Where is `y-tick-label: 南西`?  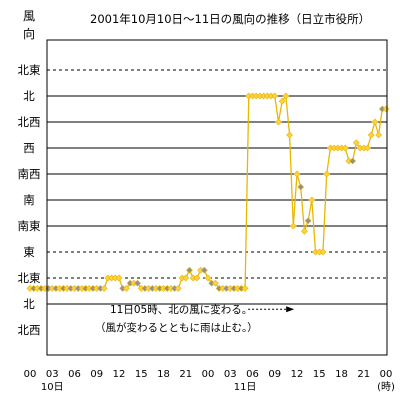 y-tick-label: 南西 is located at coordinates (29, 174).